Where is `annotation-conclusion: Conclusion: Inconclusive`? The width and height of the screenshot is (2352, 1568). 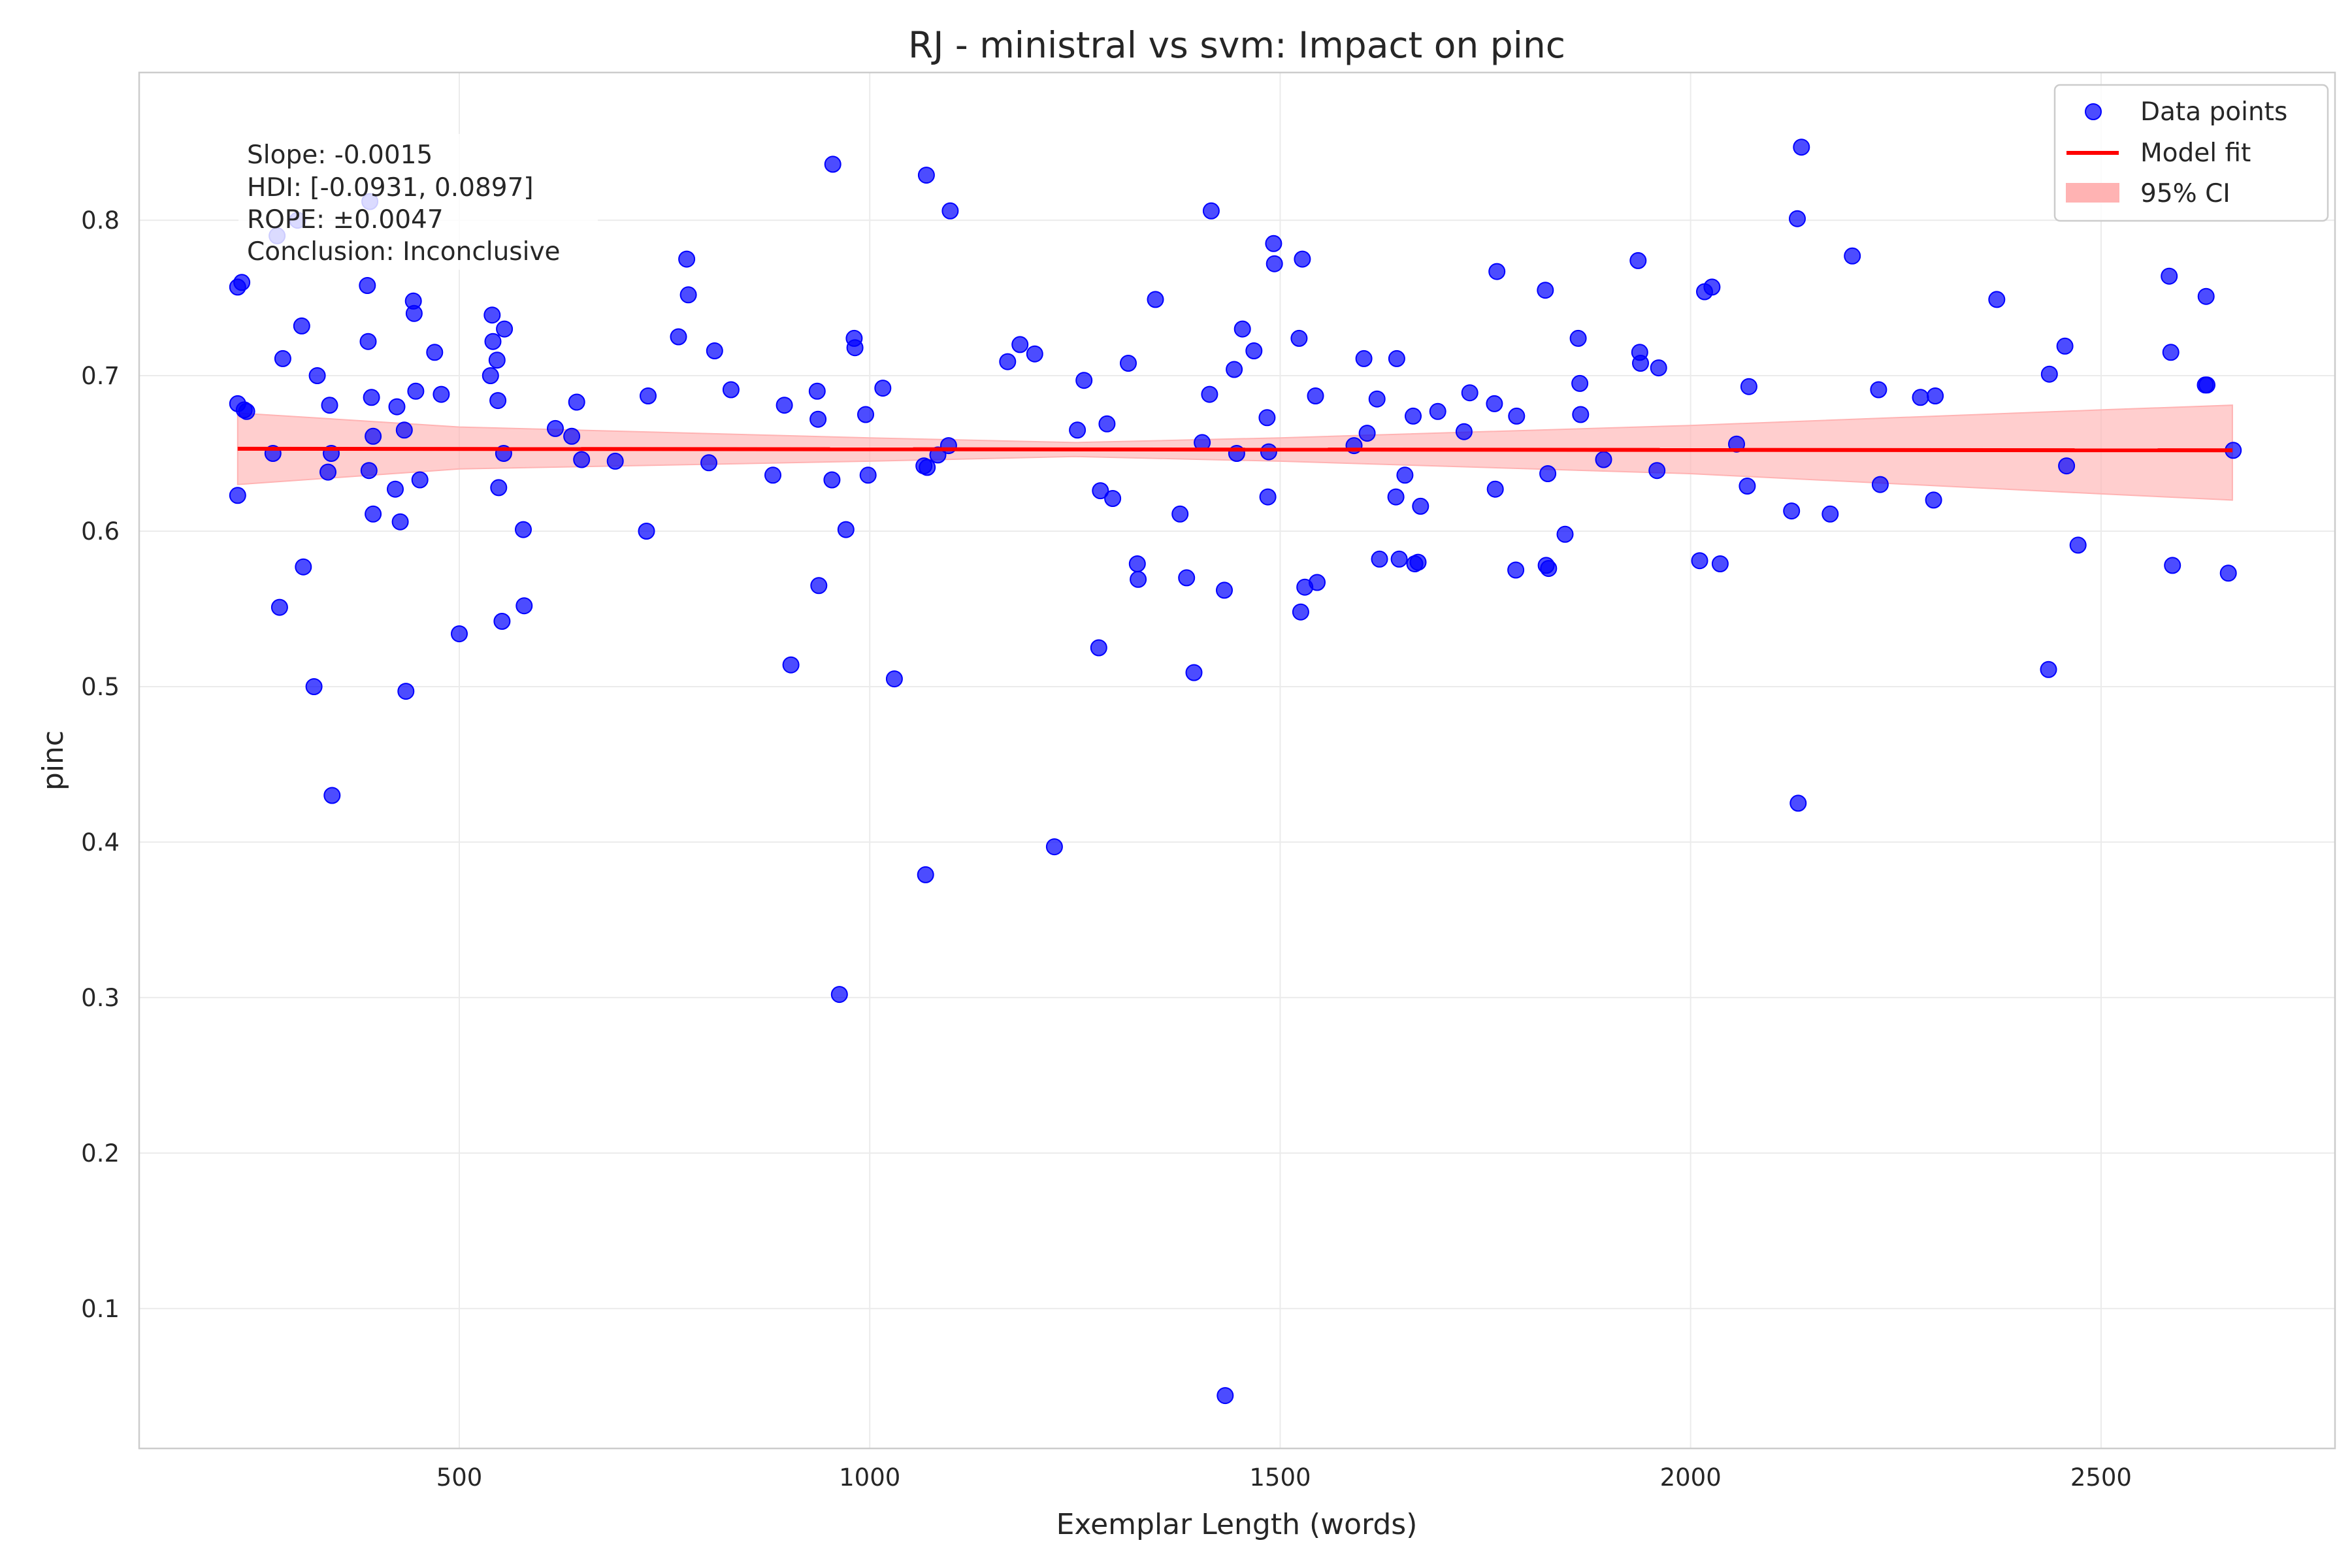 annotation-conclusion: Conclusion: Inconclusive is located at coordinates (404, 252).